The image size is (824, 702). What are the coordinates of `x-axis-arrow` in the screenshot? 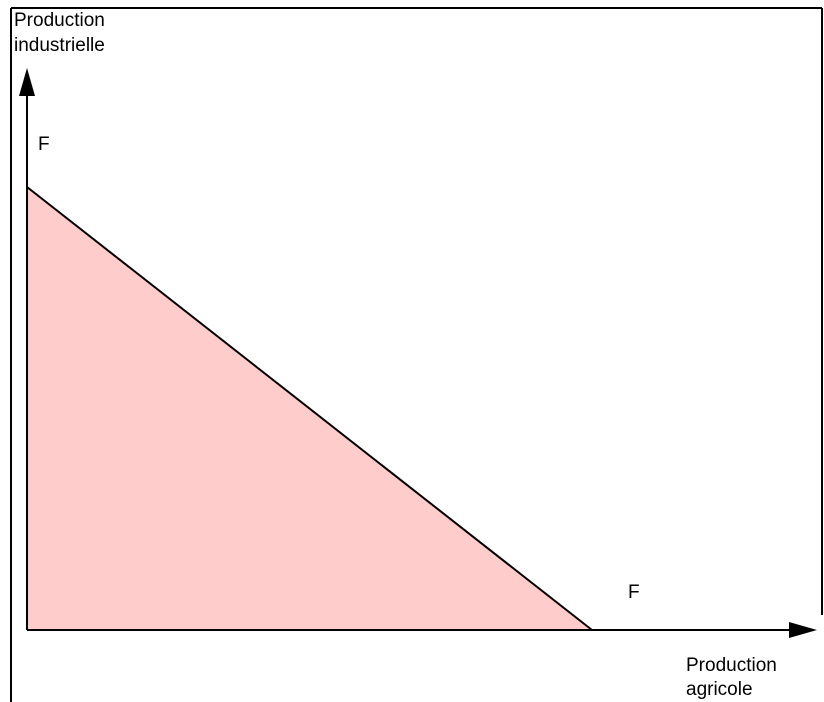 It's located at (803, 630).